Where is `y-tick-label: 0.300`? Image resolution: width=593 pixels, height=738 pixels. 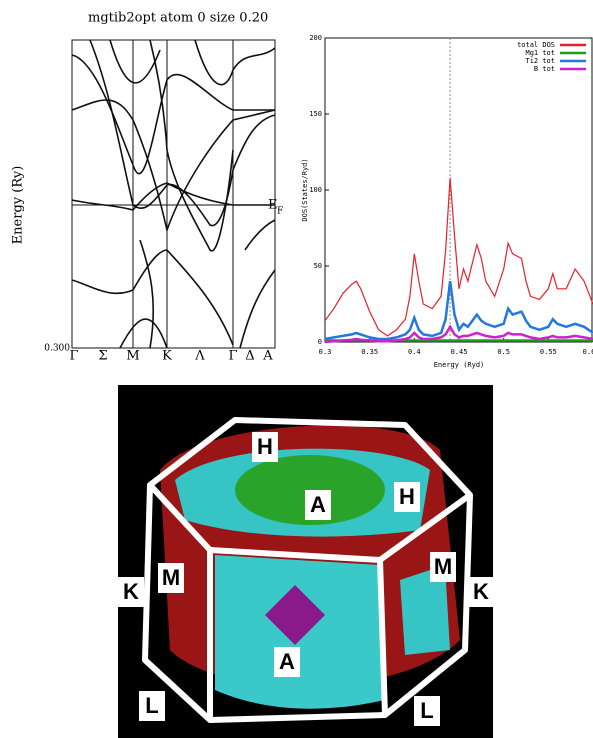
y-tick-label: 0.300 is located at coordinates (57, 349).